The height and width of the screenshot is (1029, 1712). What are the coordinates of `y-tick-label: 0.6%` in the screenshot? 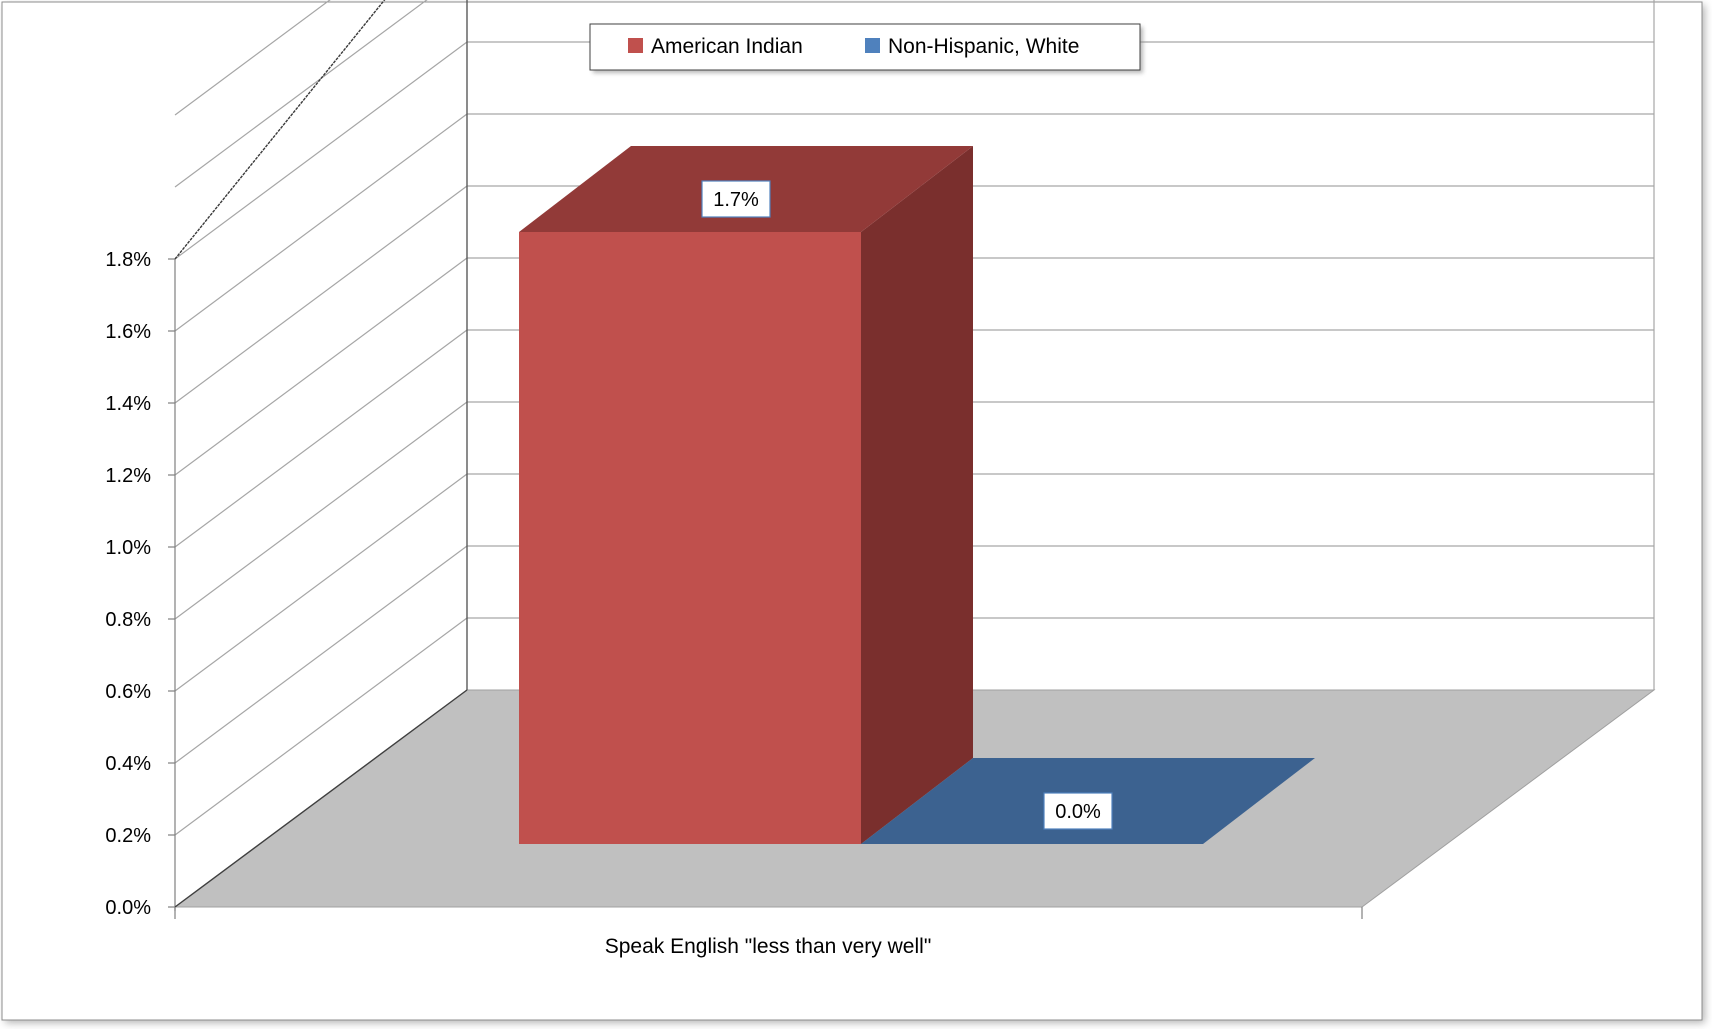 It's located at (128, 692).